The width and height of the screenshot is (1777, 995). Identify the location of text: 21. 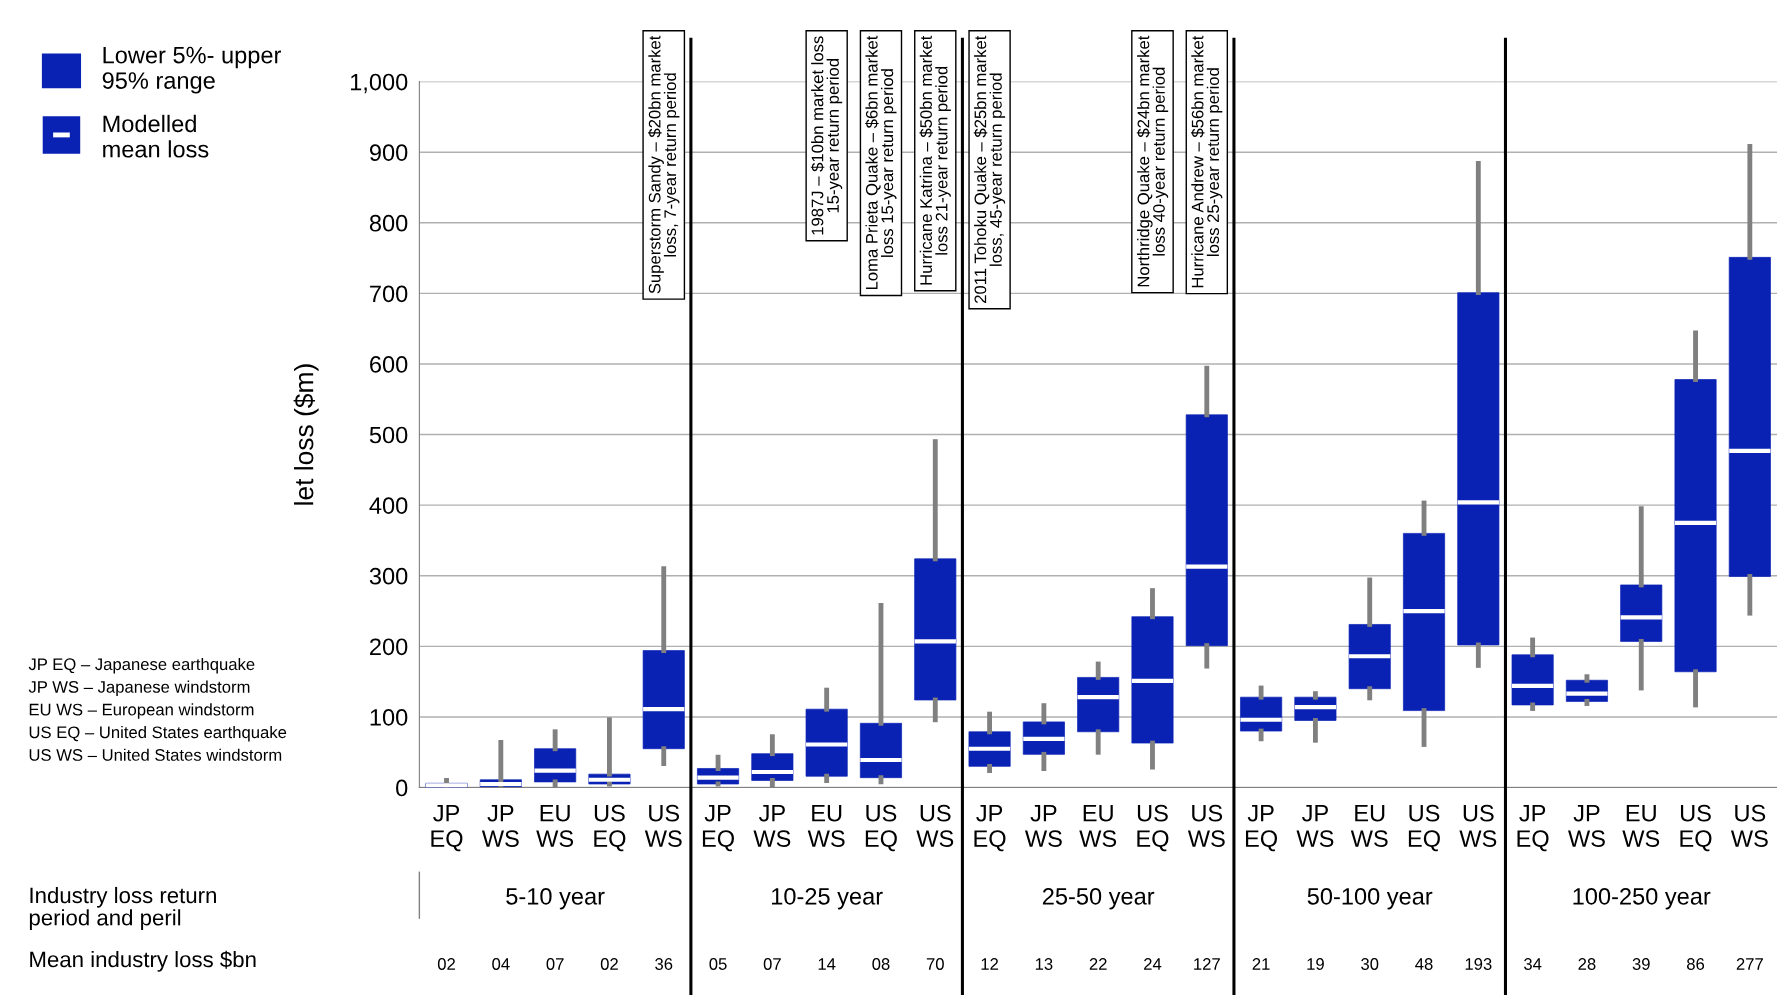
(1261, 964).